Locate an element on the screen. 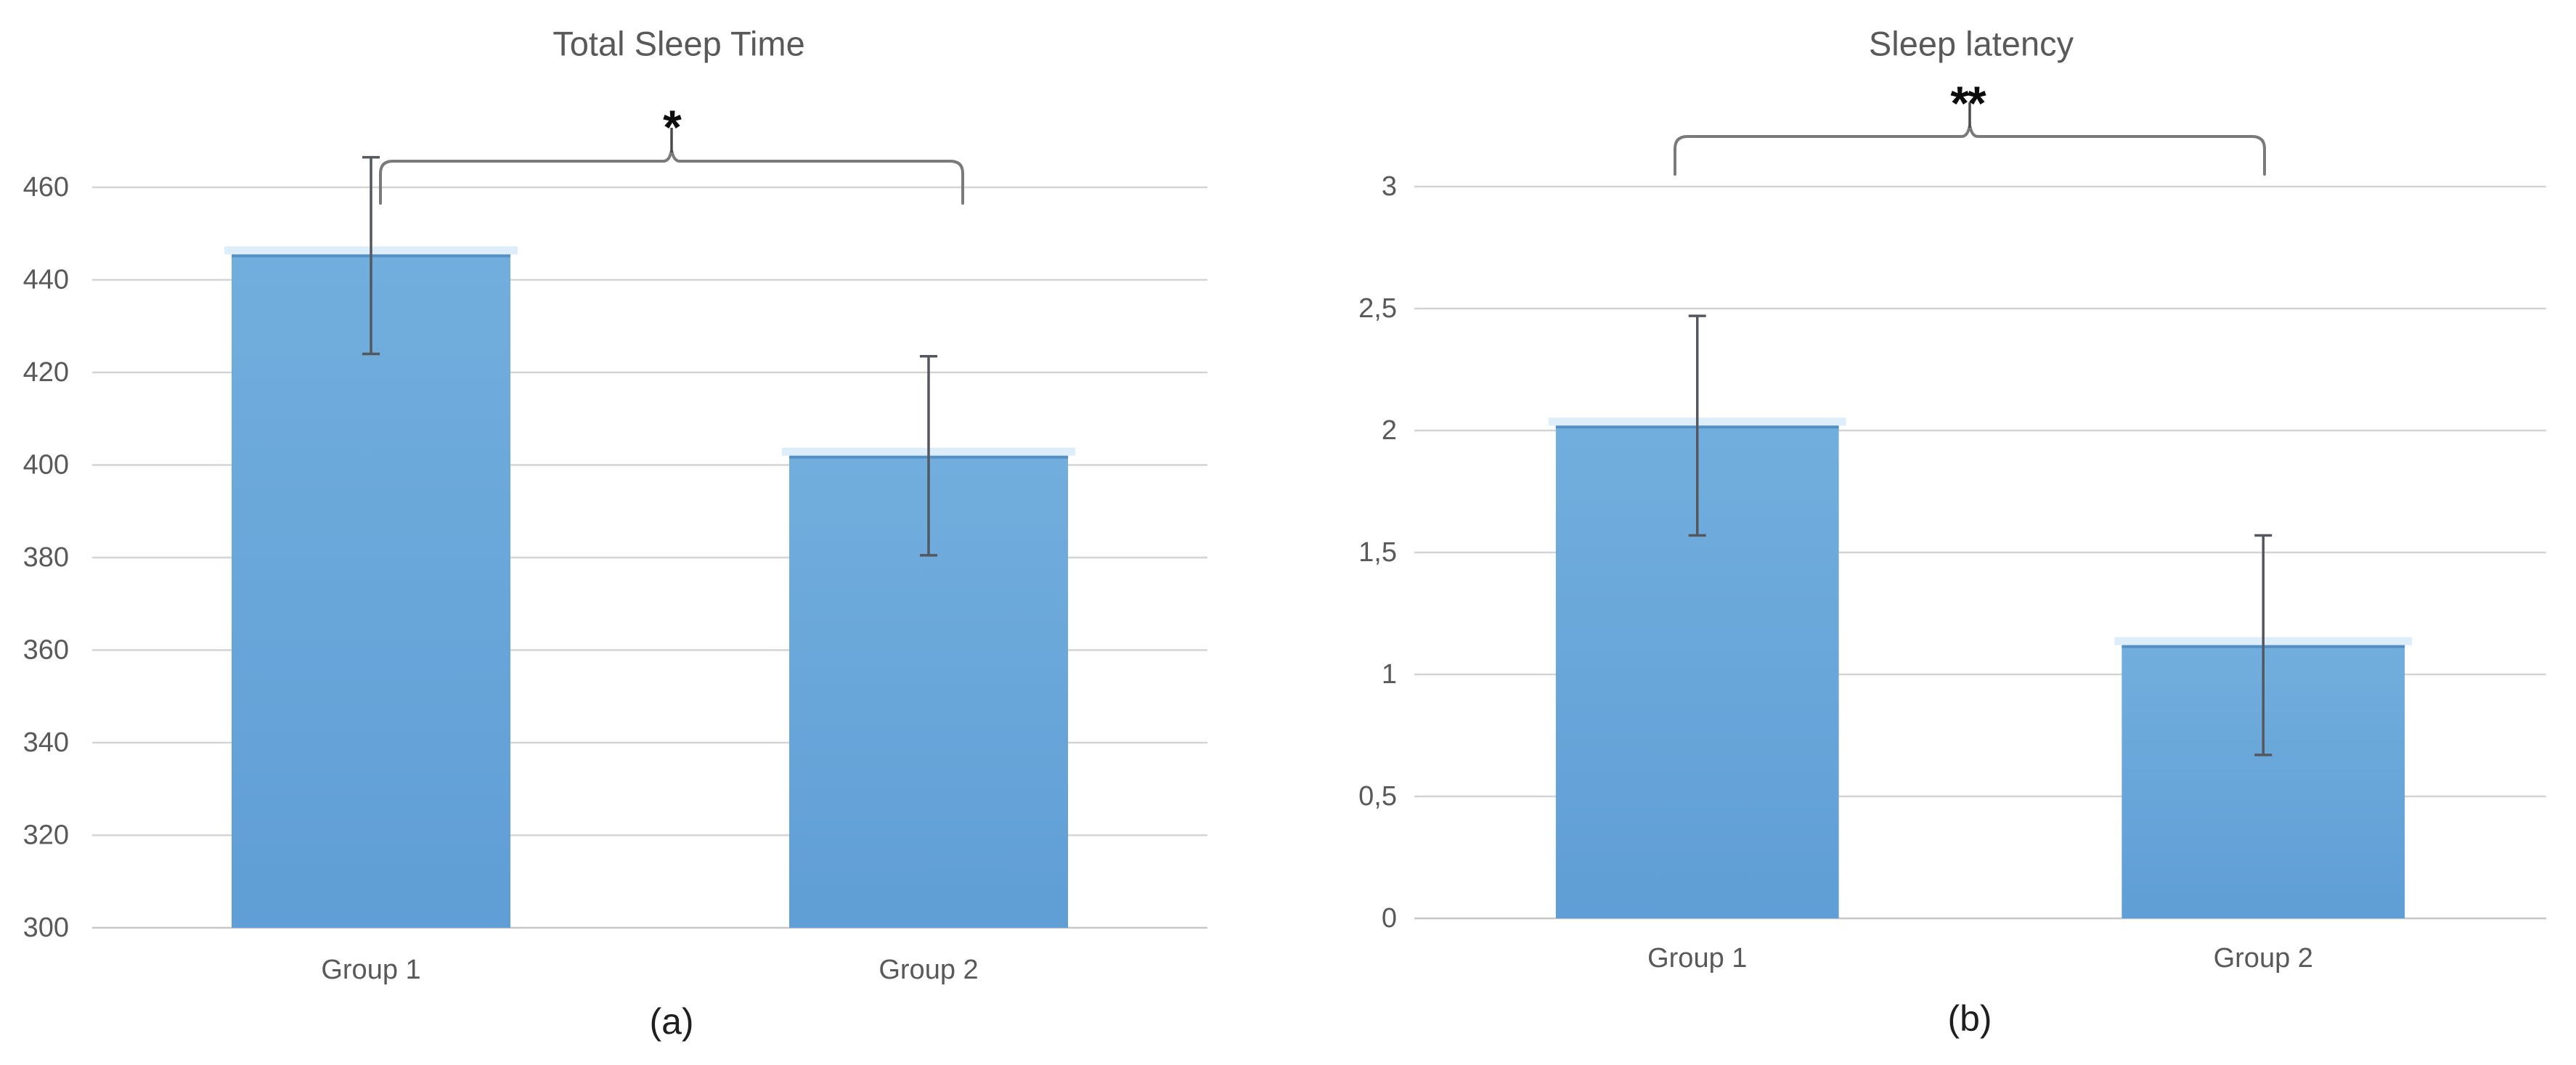  y-axis-tick-label: 400 is located at coordinates (46, 465).